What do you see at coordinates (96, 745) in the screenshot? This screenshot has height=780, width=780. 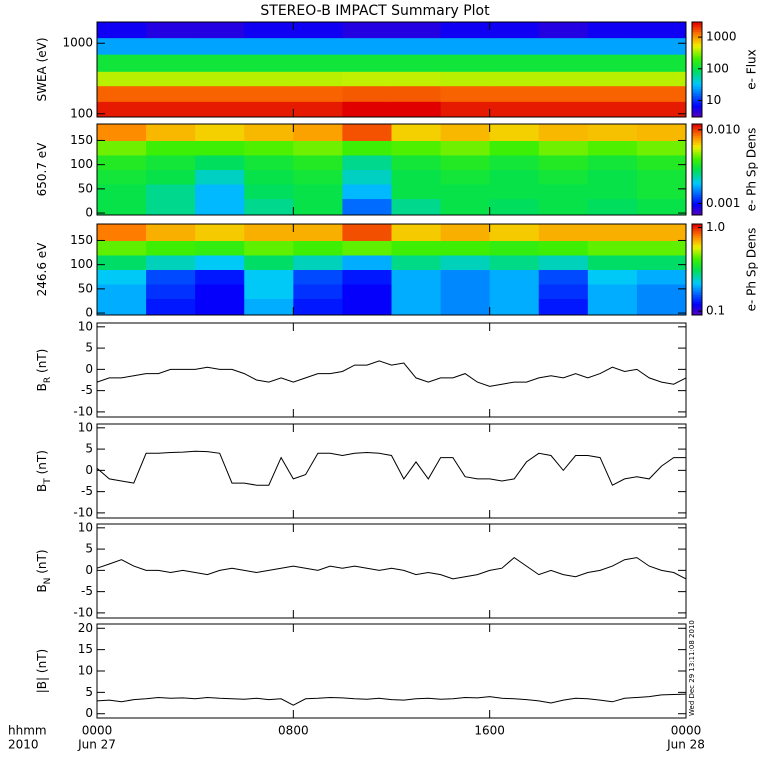 I see `x-date-label: Jun 27` at bounding box center [96, 745].